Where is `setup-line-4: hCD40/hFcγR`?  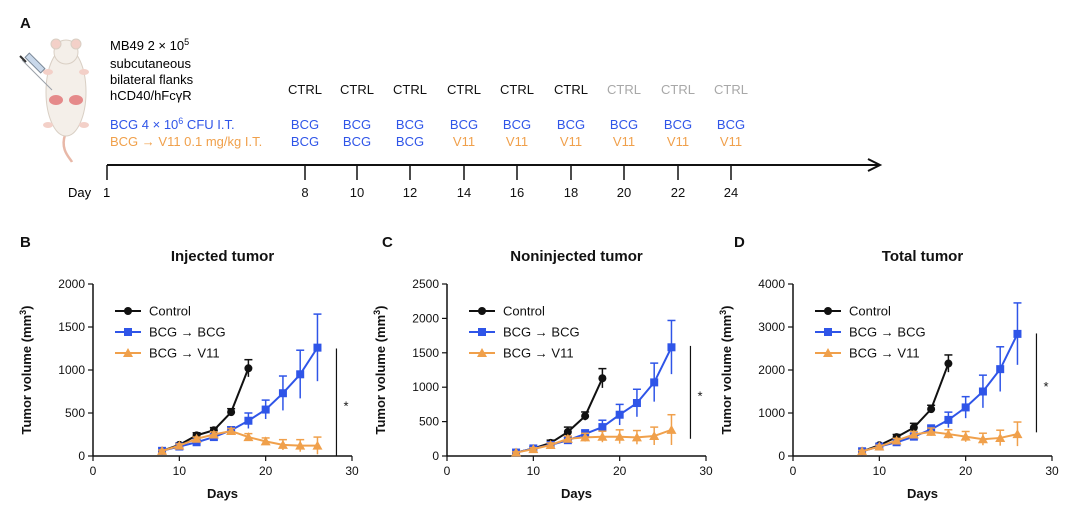 setup-line-4: hCD40/hFcγR is located at coordinates (151, 95).